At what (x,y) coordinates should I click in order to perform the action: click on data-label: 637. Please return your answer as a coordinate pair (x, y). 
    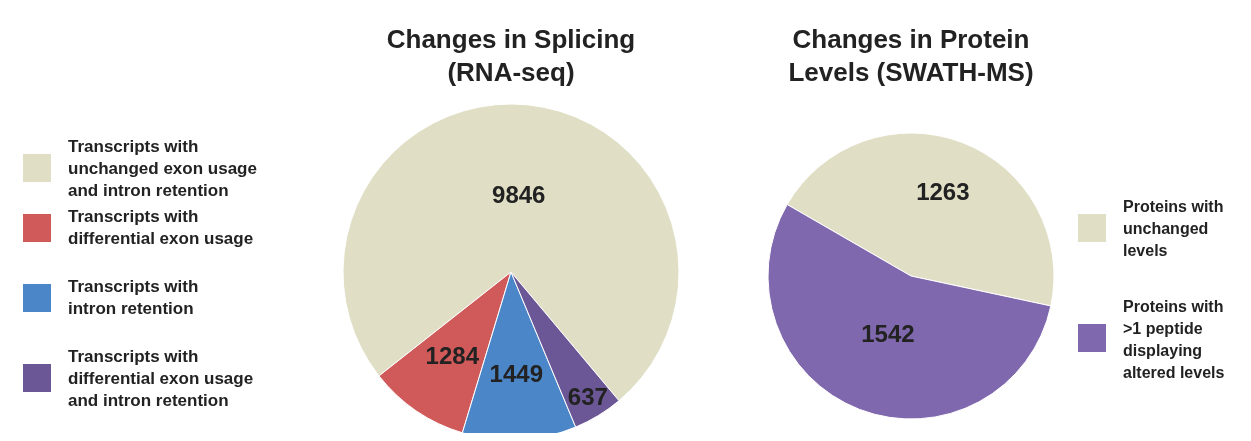
    Looking at the image, I should click on (587, 396).